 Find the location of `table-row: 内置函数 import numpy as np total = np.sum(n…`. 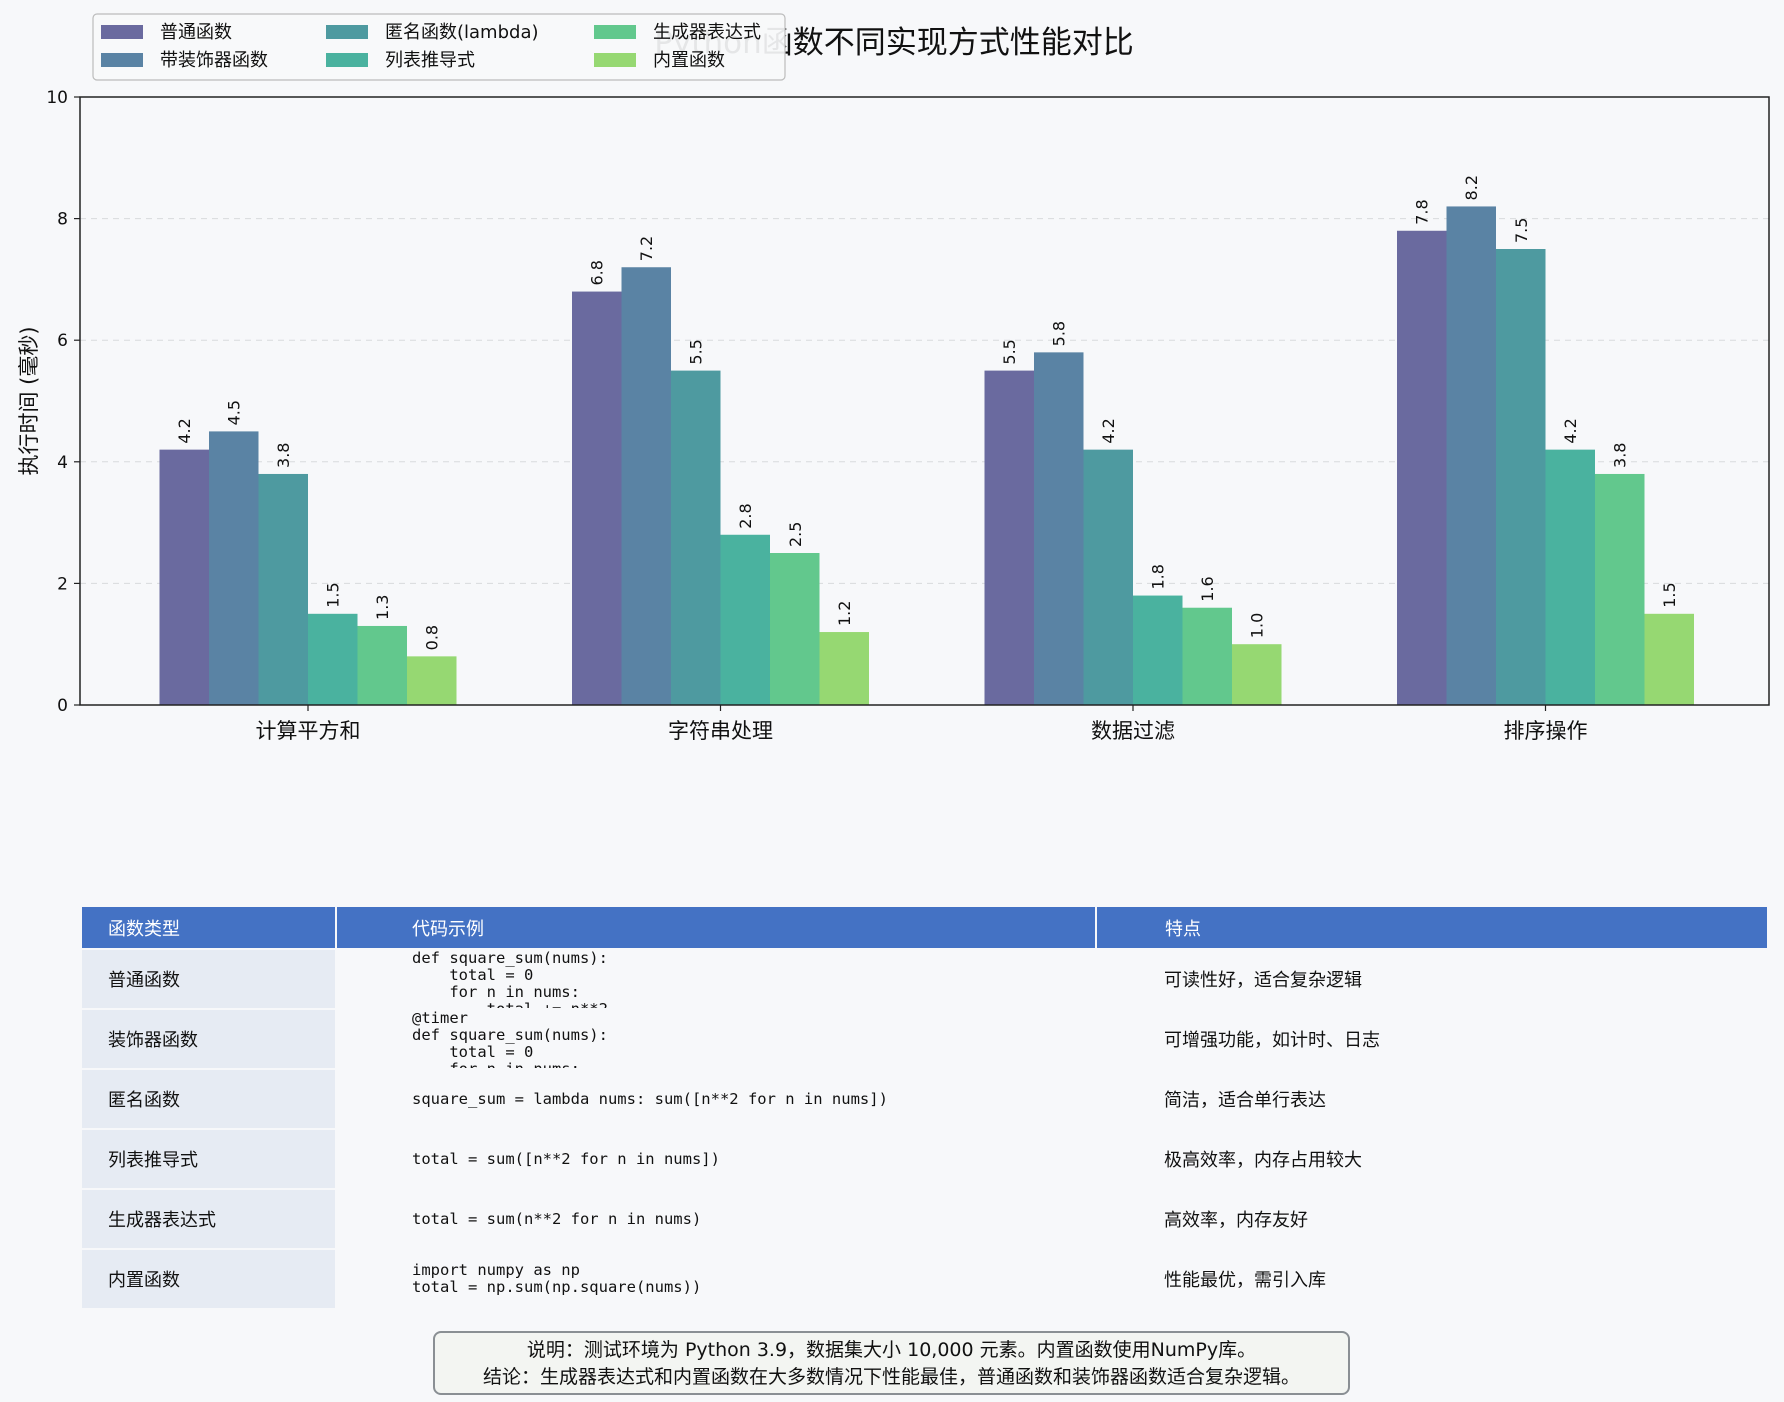

table-row: 内置函数 import numpy as np total = np.sum(n… is located at coordinates (925, 1278).